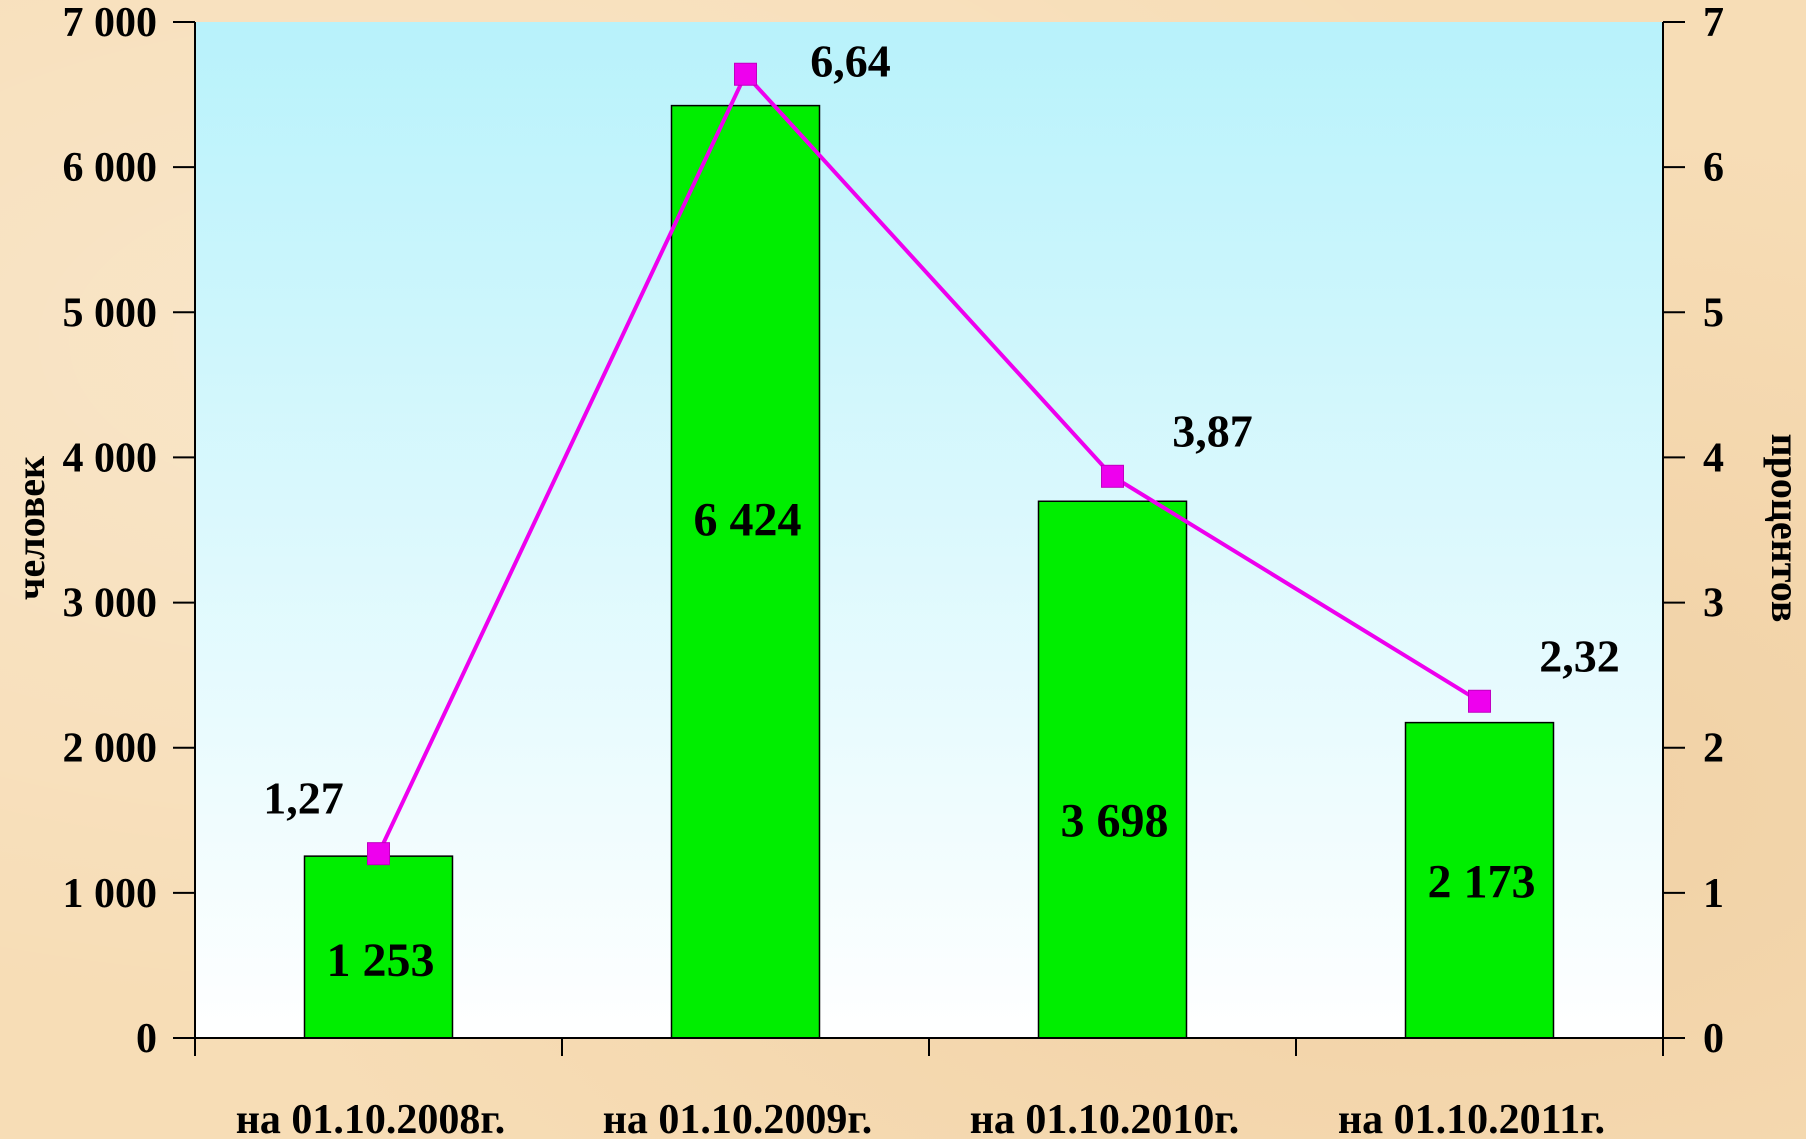 This screenshot has width=1806, height=1139. I want to click on y-tick-label: 2 000, so click(110, 749).